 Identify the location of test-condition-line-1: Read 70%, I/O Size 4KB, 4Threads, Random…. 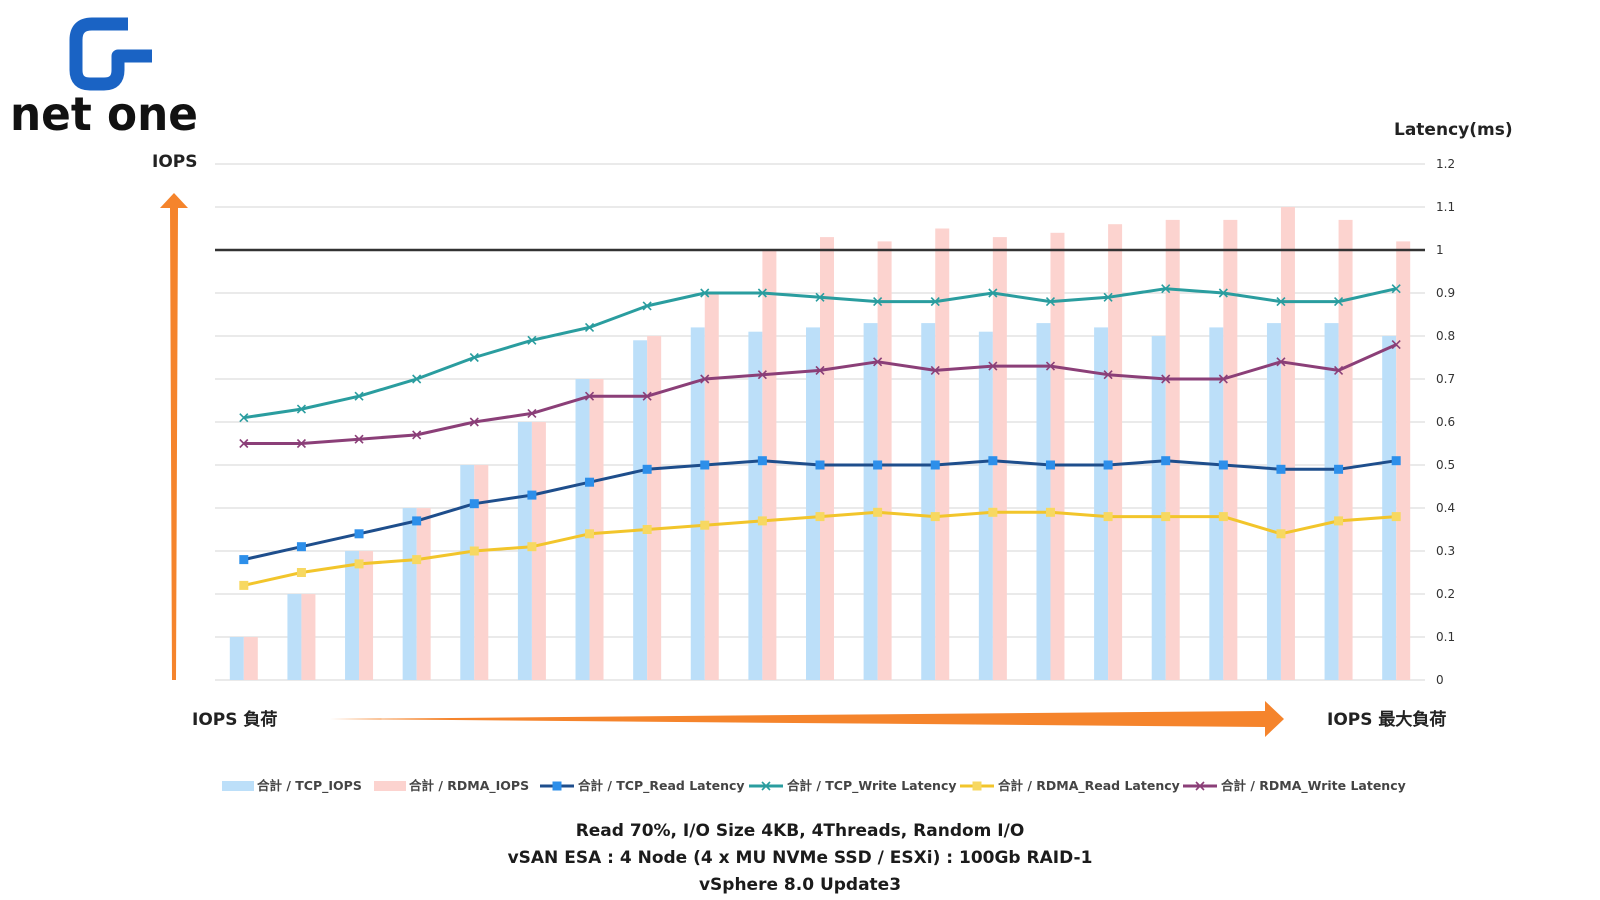
(800, 831).